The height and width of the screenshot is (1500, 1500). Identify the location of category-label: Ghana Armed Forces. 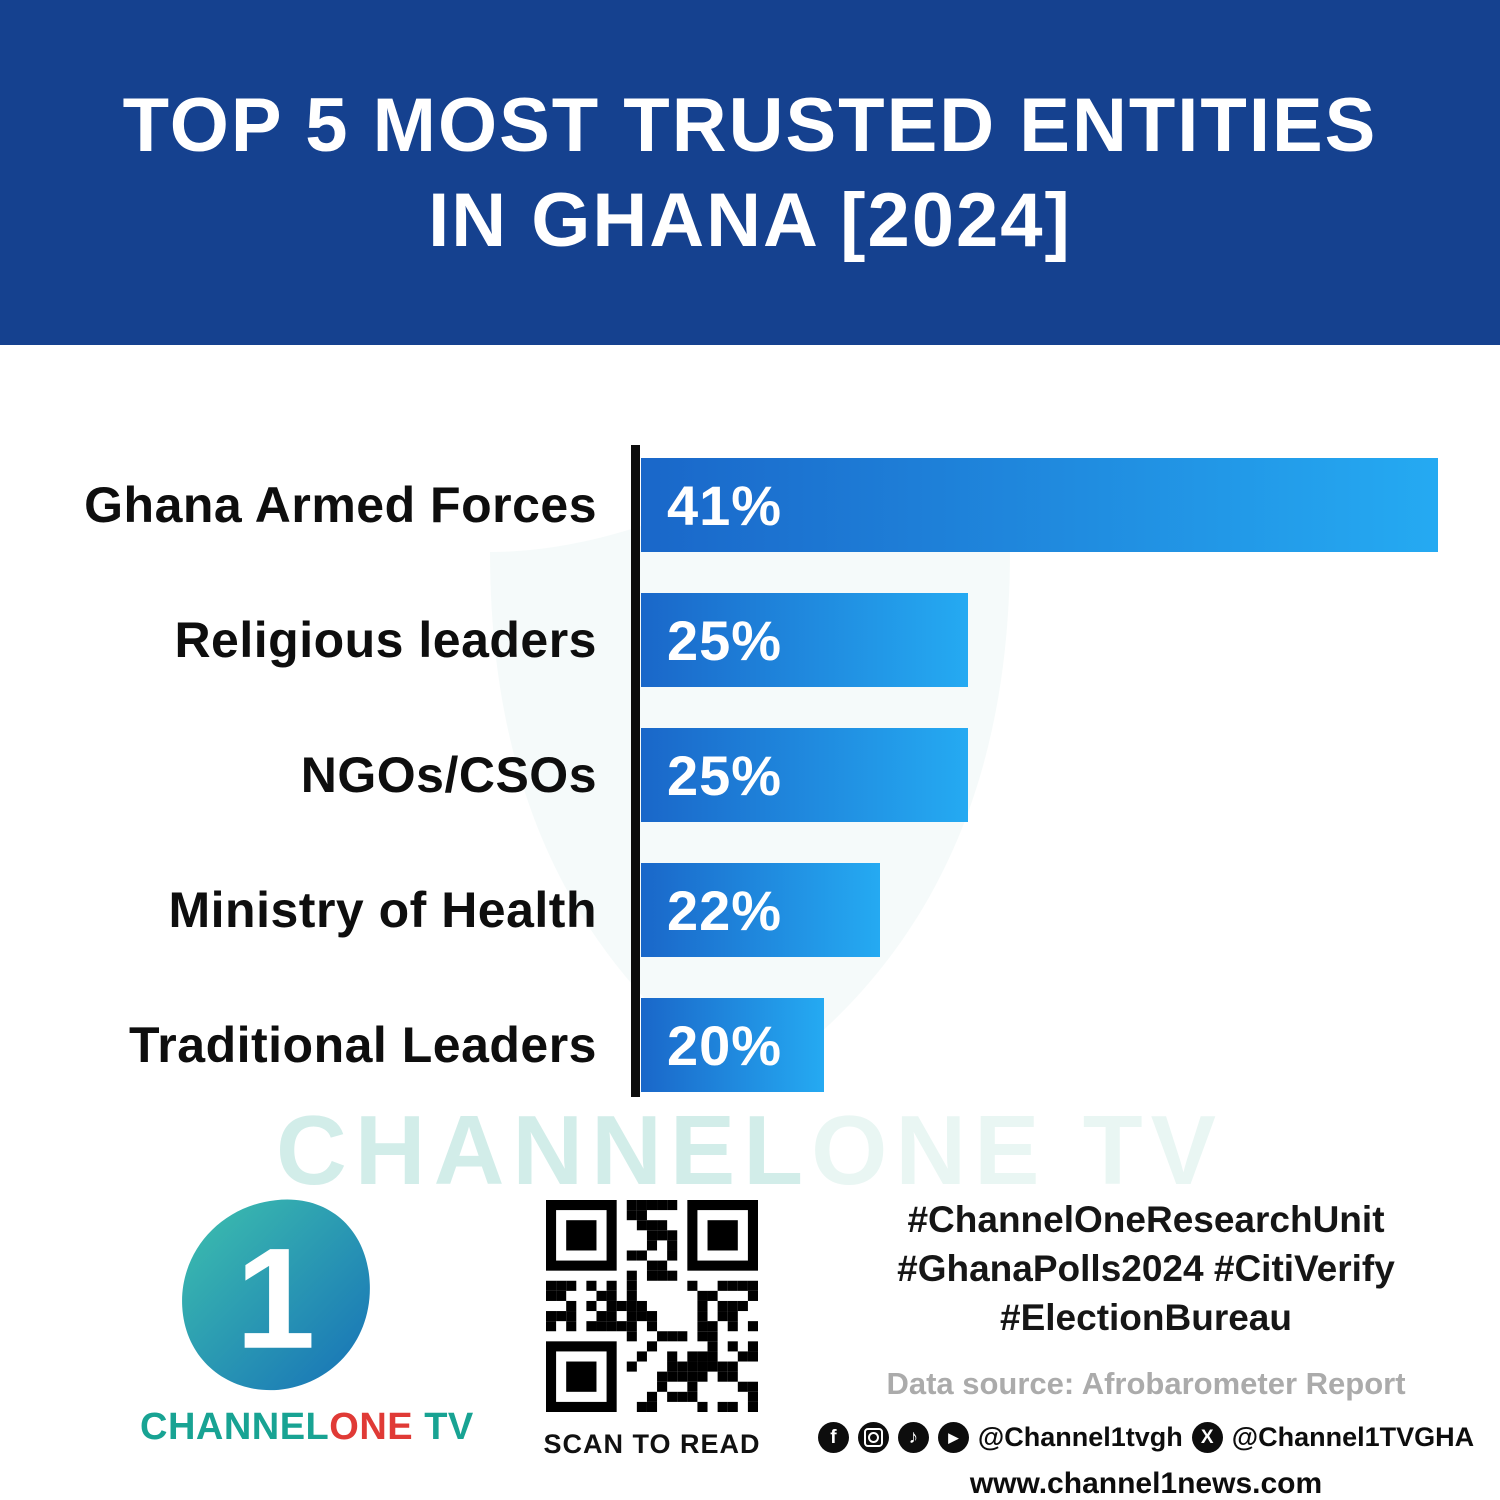
(340, 505).